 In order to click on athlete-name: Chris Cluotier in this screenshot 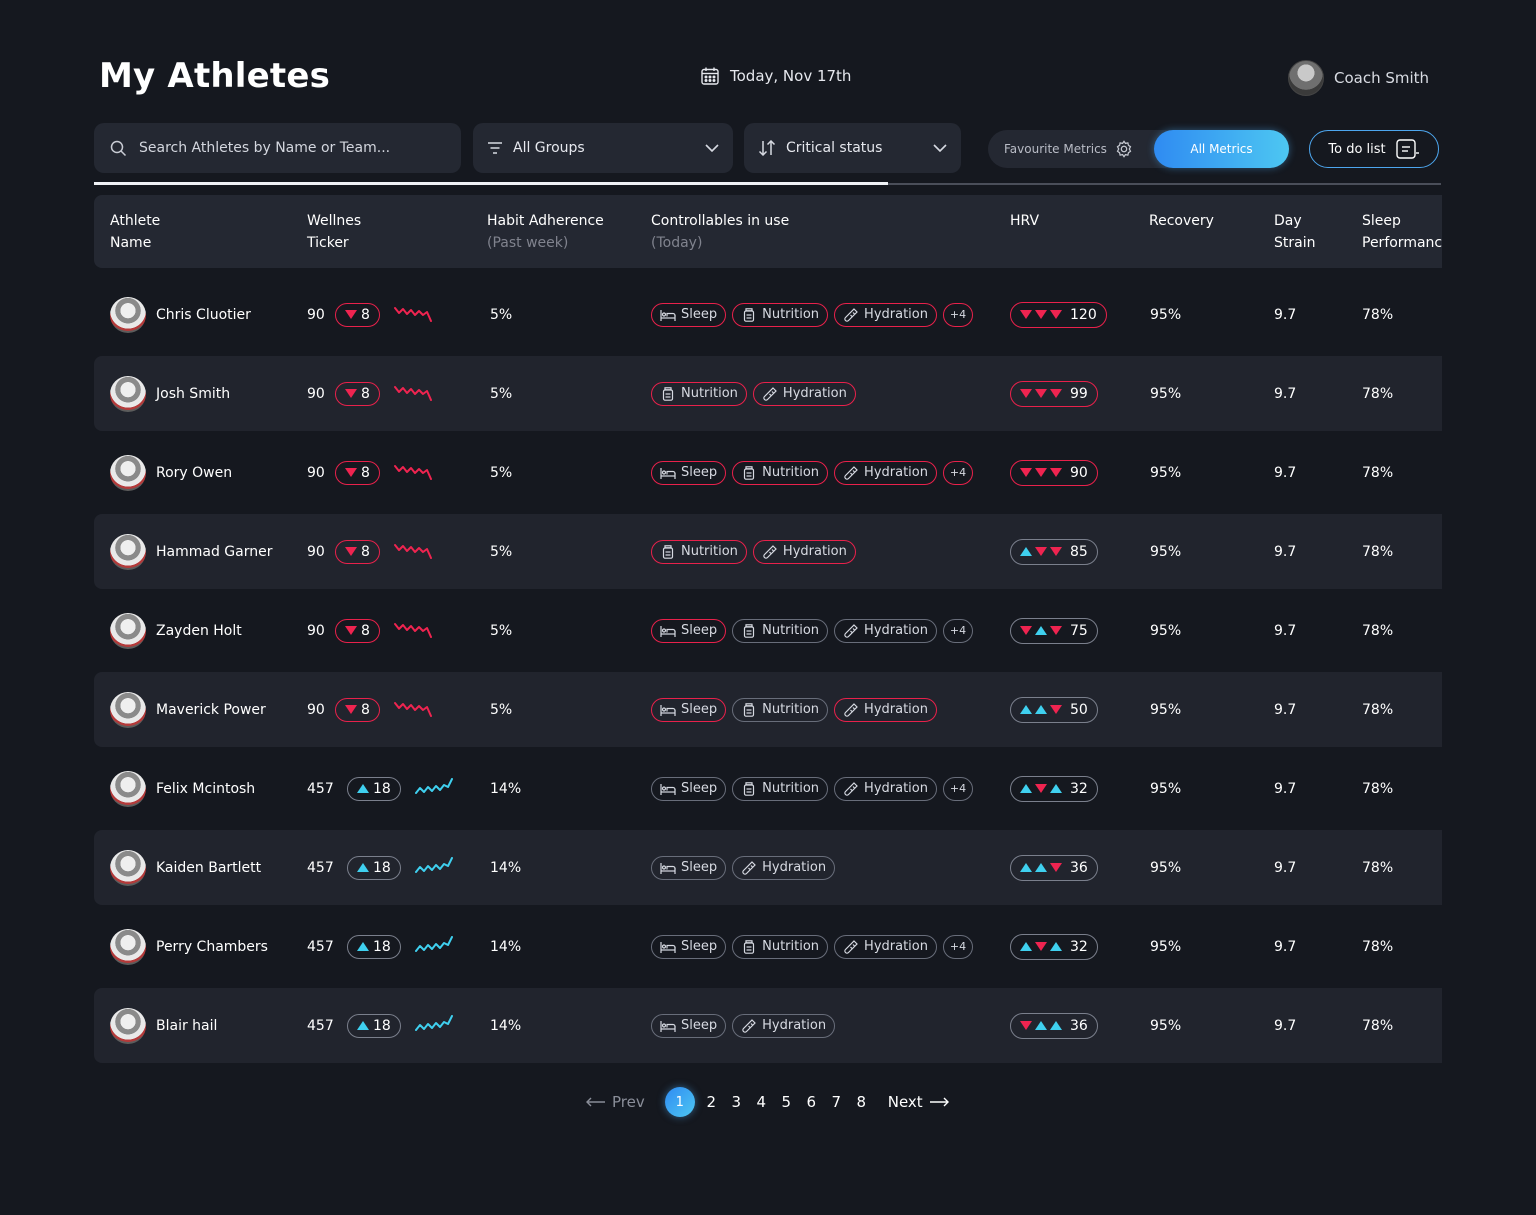, I will do `click(203, 314)`.